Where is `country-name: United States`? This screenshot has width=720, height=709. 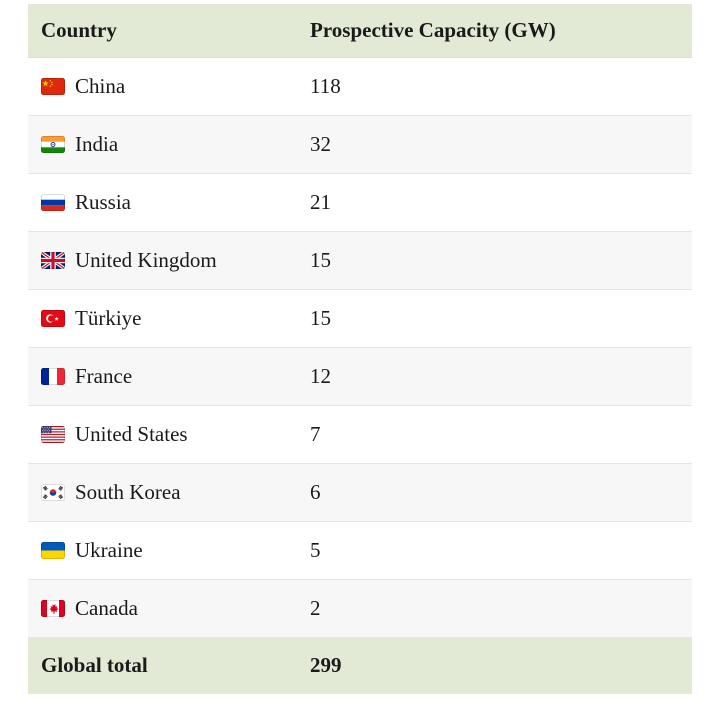 country-name: United States is located at coordinates (131, 433).